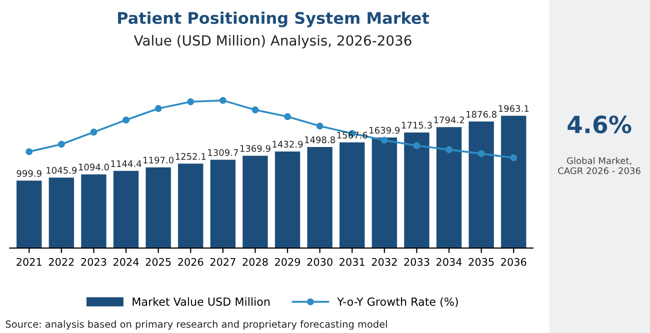  Describe the element at coordinates (449, 120) in the screenshot. I see `data-label: 1794.2` at that location.